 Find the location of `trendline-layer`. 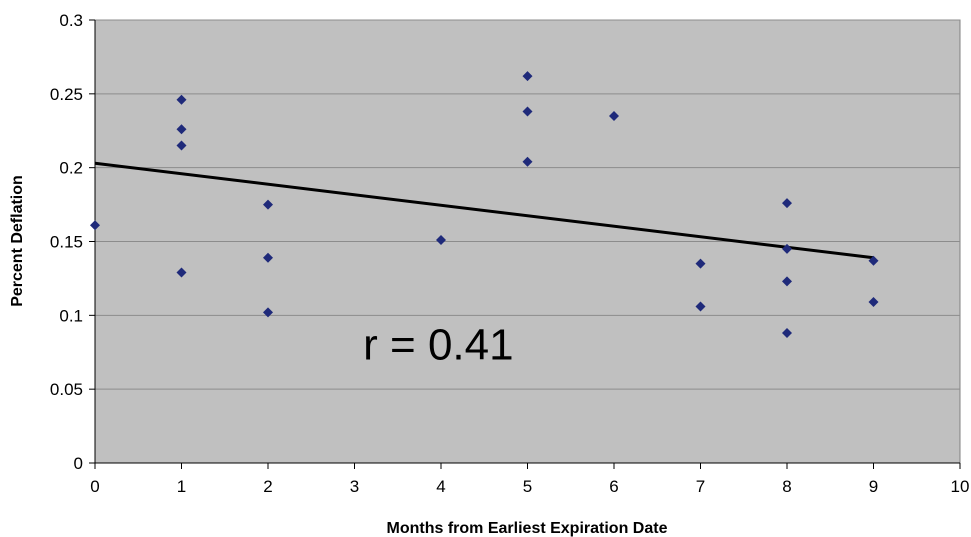

trendline-layer is located at coordinates (484, 210).